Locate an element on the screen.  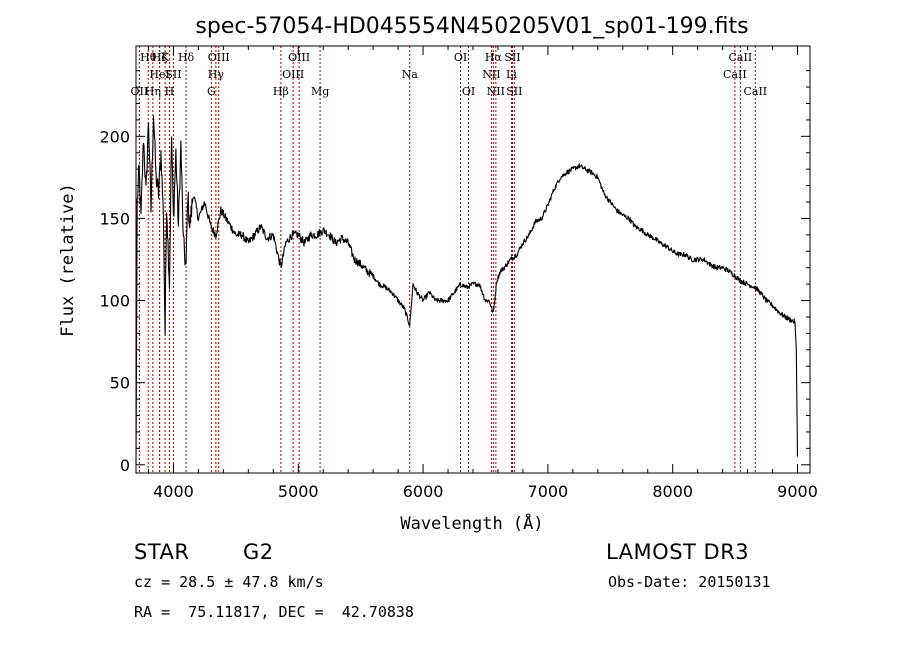
y-tick-label-4: 200 is located at coordinates (114, 136).